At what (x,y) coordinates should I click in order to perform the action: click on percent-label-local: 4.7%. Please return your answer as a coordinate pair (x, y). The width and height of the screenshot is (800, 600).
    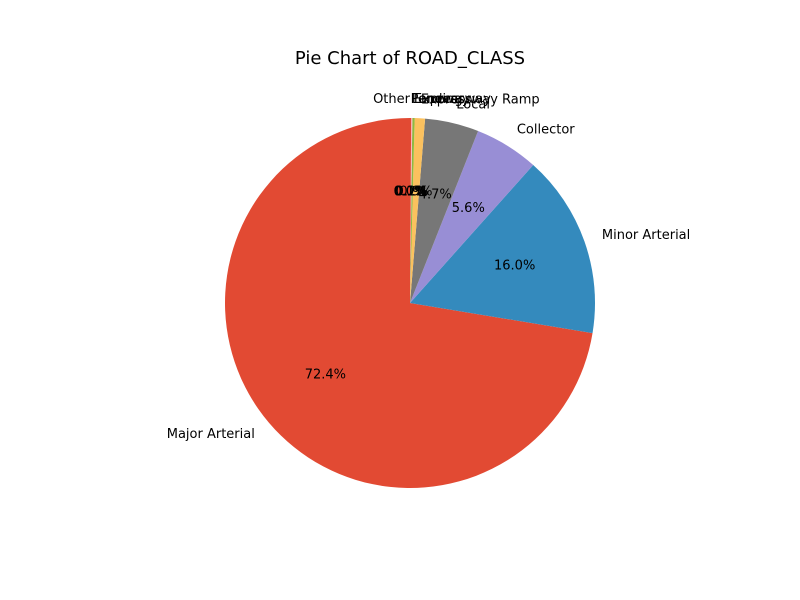
    Looking at the image, I should click on (435, 194).